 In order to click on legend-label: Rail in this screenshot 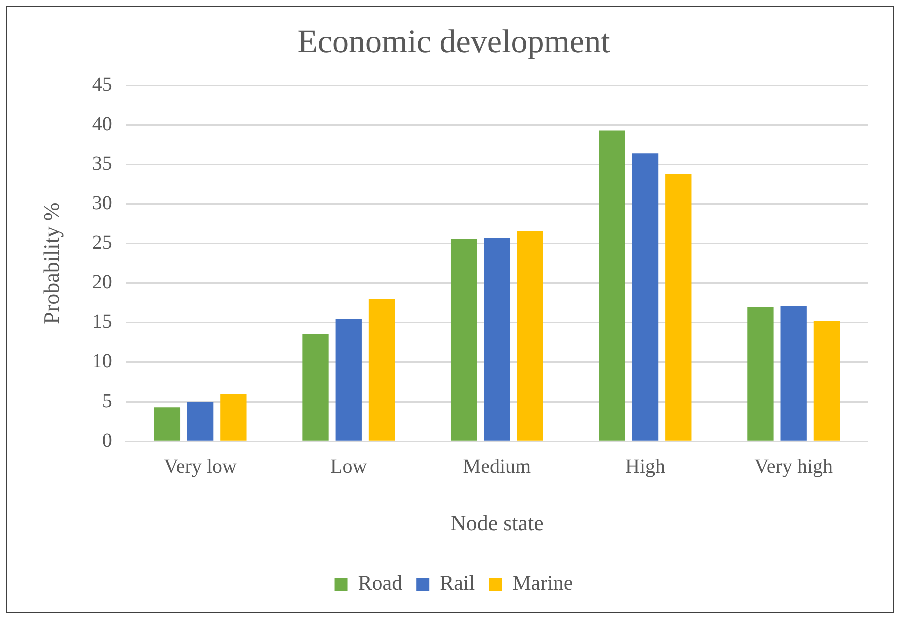, I will do `click(458, 583)`.